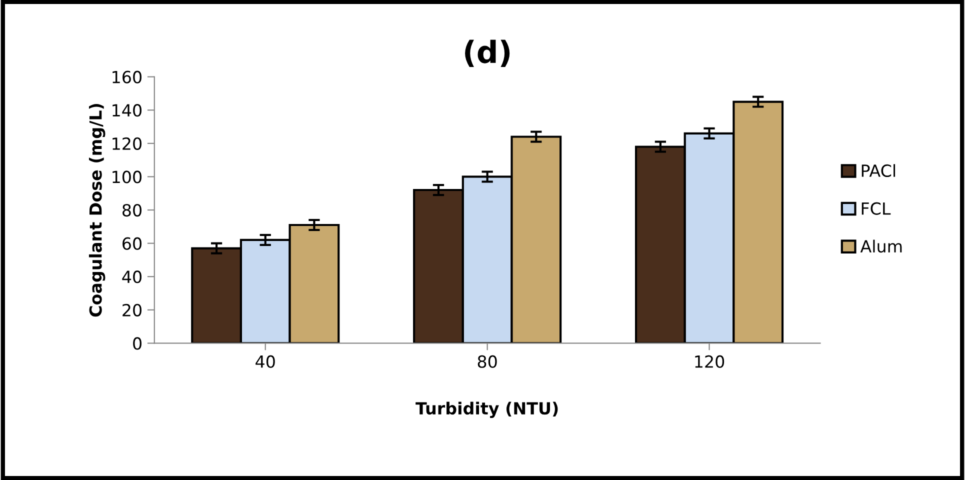  What do you see at coordinates (127, 110) in the screenshot?
I see `y-tick-label: 140` at bounding box center [127, 110].